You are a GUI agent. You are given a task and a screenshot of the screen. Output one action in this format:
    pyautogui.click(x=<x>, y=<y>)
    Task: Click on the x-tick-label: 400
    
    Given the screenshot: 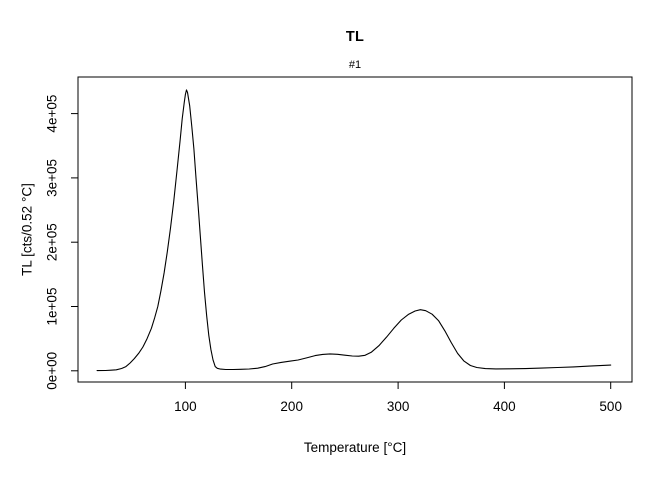 What is the action you would take?
    pyautogui.click(x=504, y=406)
    